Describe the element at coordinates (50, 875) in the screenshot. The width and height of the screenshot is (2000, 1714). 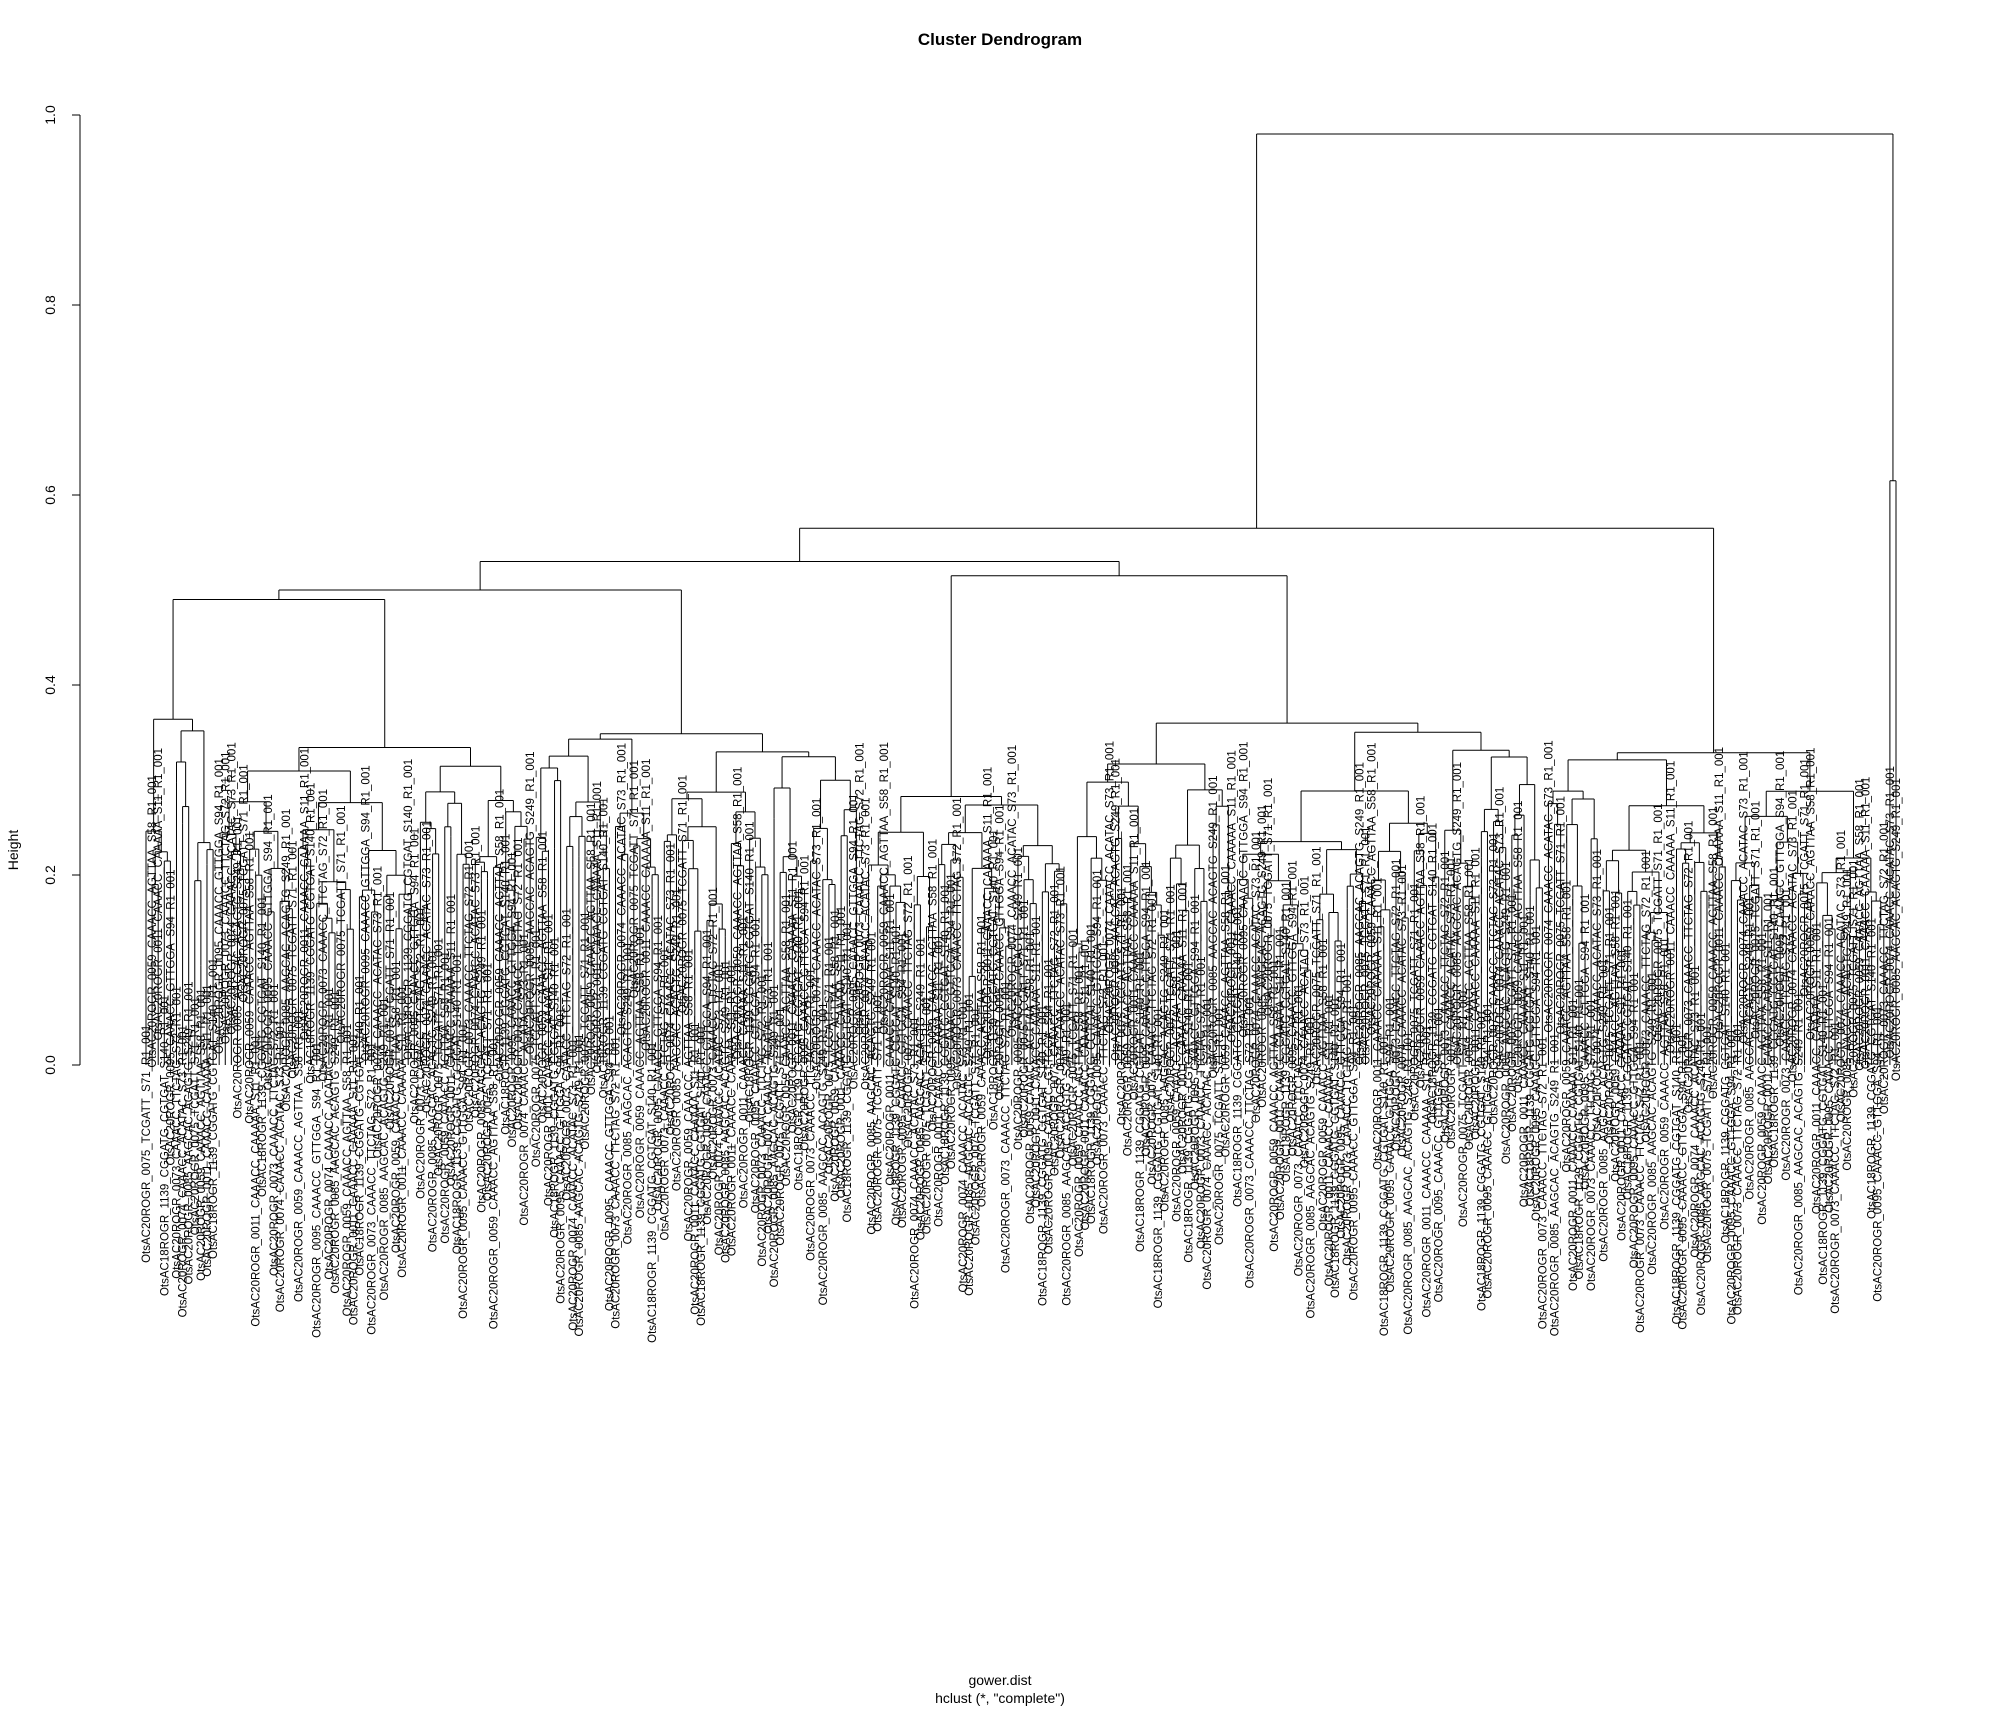
I see `y-tick-label: 0.2` at that location.